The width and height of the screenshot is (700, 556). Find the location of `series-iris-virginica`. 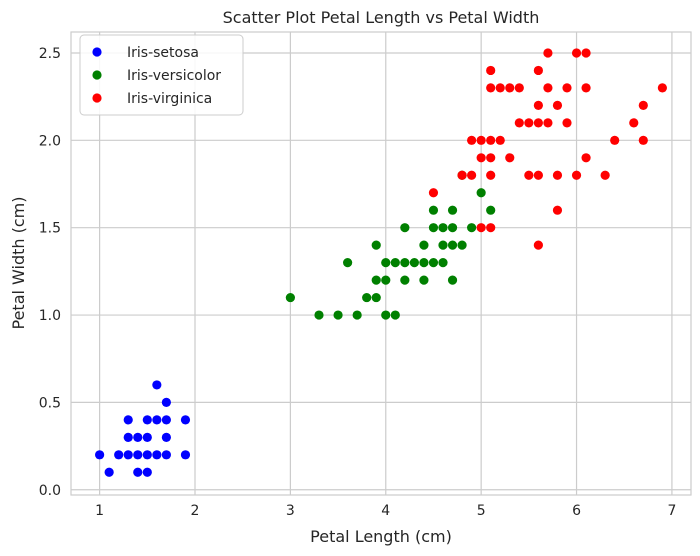

series-iris-virginica is located at coordinates (547, 149).